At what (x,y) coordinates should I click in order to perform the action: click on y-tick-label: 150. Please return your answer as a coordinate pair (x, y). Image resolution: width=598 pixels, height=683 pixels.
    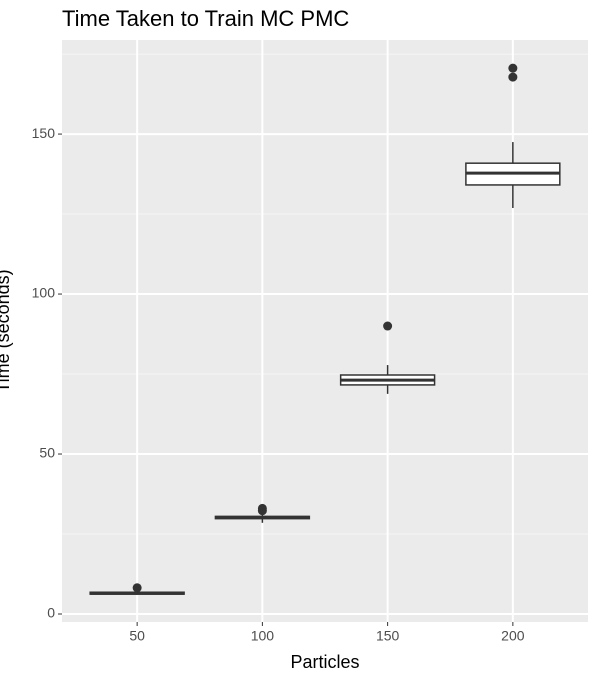
    Looking at the image, I should click on (44, 133).